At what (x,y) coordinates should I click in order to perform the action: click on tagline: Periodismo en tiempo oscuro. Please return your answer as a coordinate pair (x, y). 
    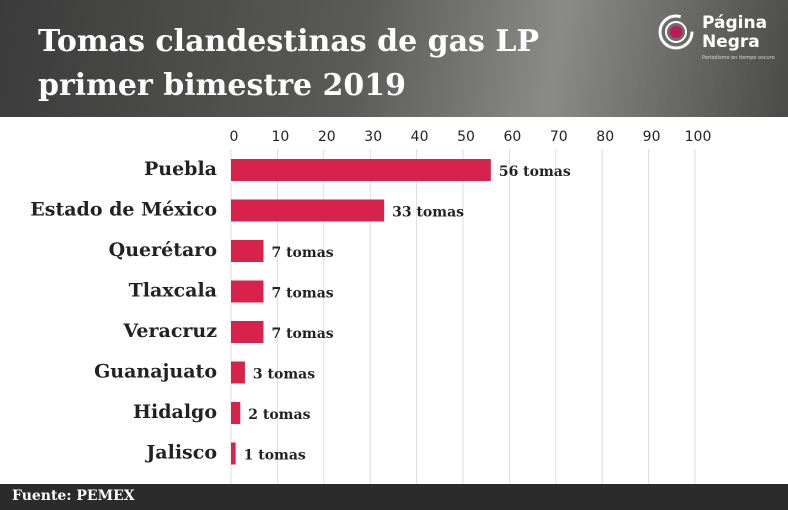
    Looking at the image, I should click on (738, 58).